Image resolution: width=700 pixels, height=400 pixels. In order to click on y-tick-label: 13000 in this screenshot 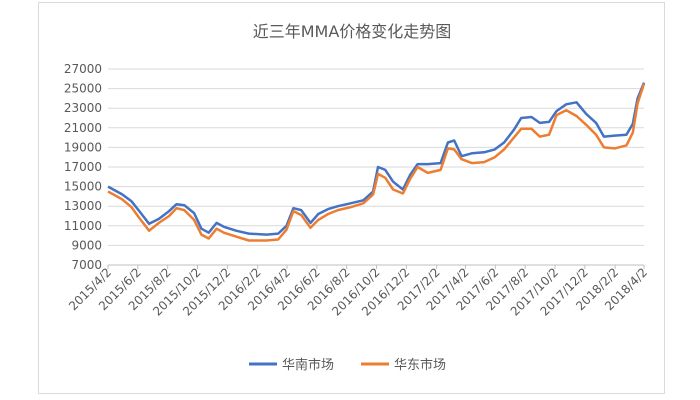, I will do `click(83, 206)`.